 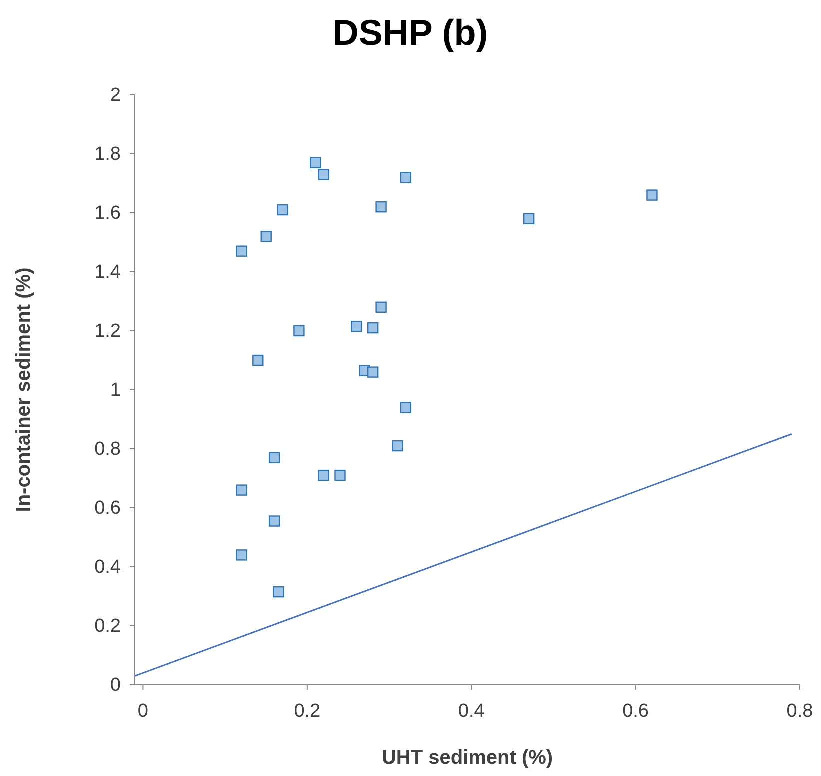 I want to click on y-axis-title: In-container sediment (%), so click(x=24, y=390).